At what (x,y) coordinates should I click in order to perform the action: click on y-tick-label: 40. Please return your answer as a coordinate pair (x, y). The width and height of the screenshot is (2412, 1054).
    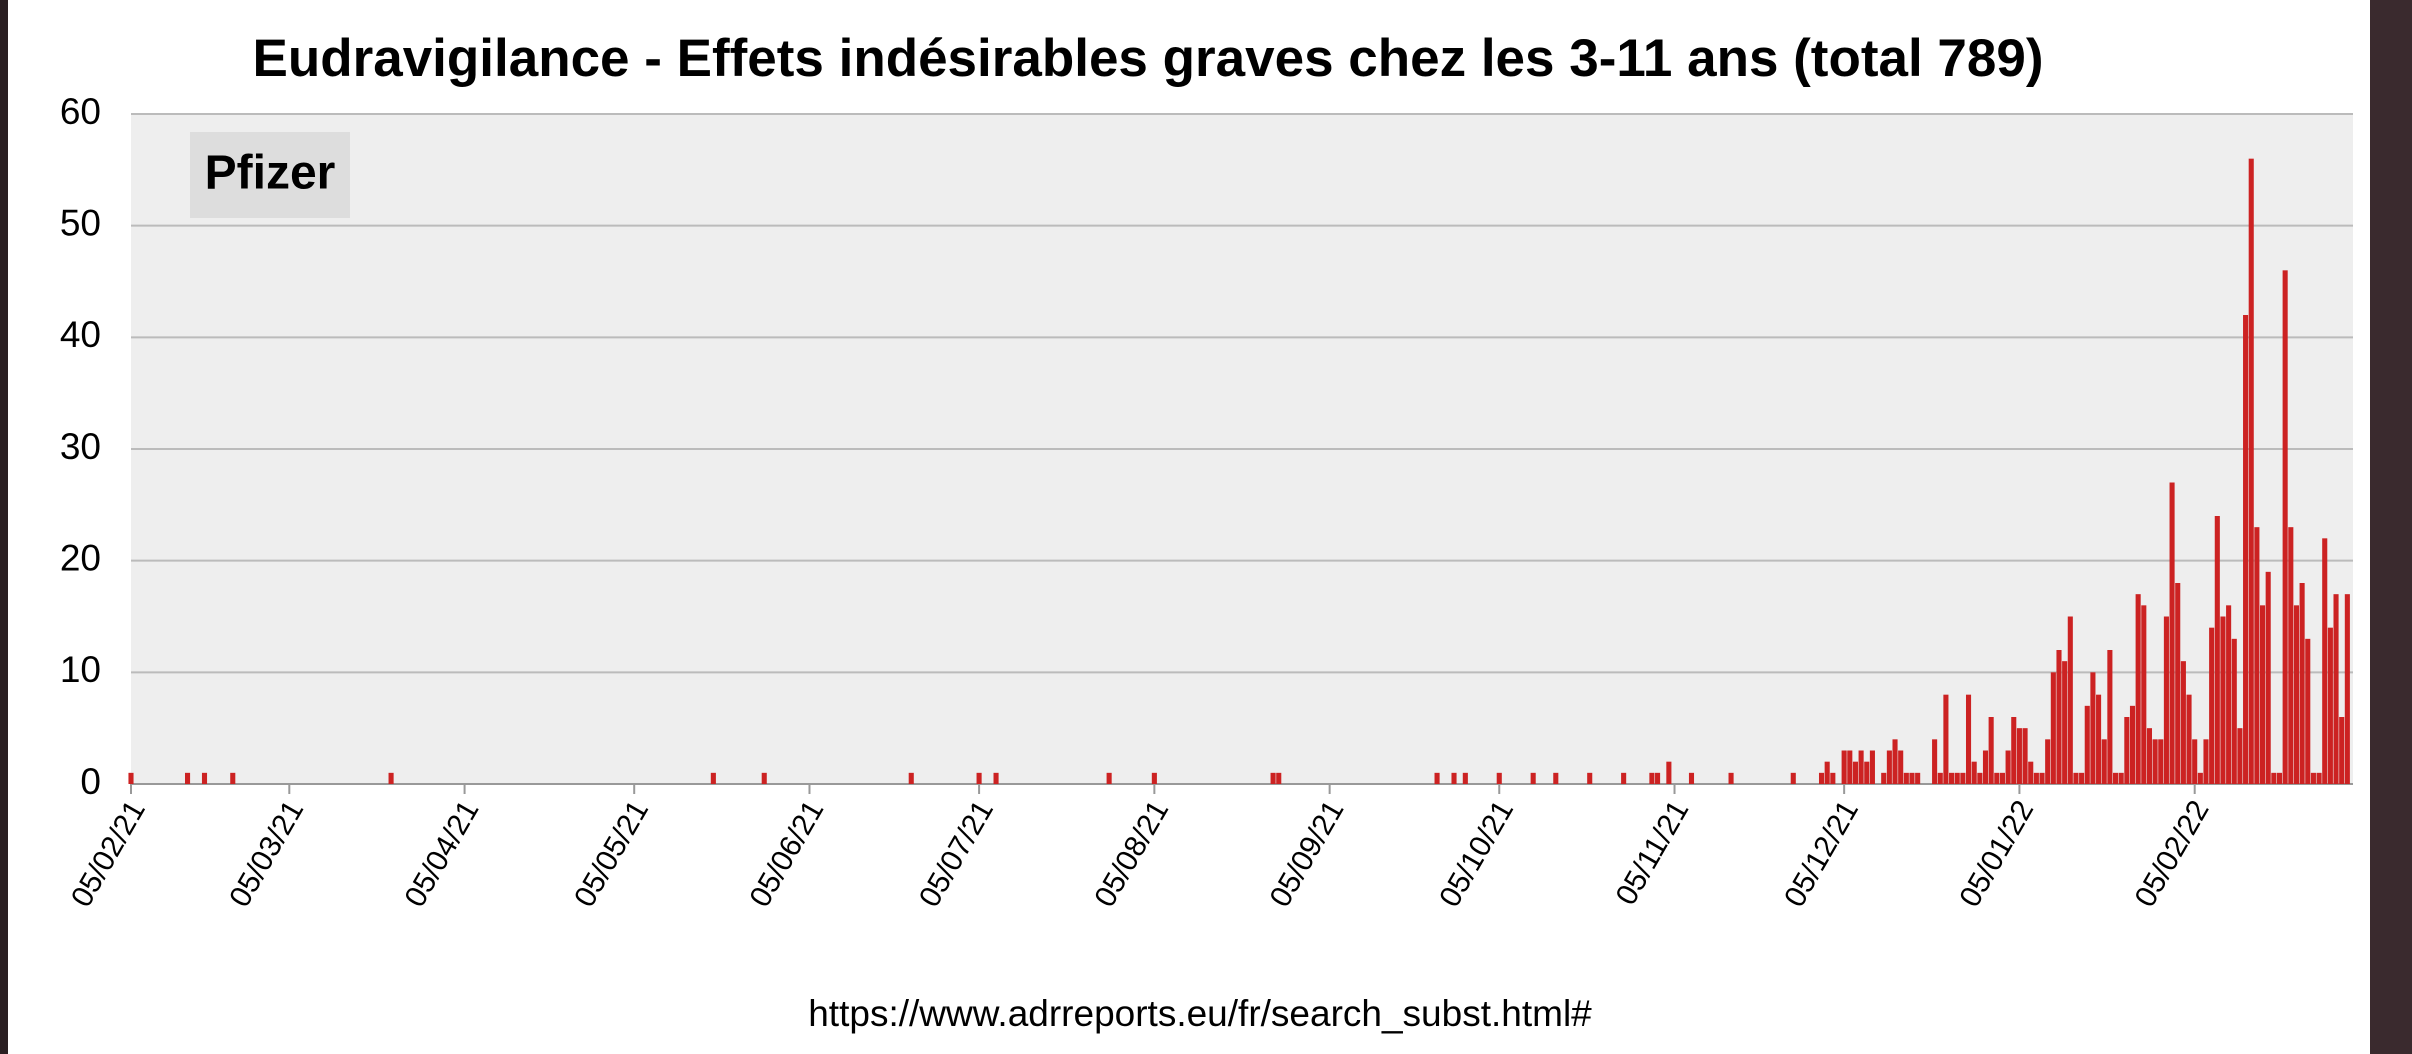
    Looking at the image, I should click on (80, 334).